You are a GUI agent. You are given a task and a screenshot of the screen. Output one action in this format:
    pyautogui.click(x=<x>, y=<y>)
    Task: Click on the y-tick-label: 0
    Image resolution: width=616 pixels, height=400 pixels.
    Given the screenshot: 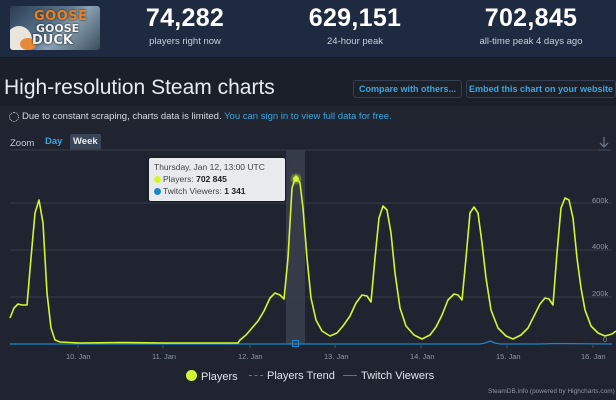 What is the action you would take?
    pyautogui.click(x=605, y=339)
    